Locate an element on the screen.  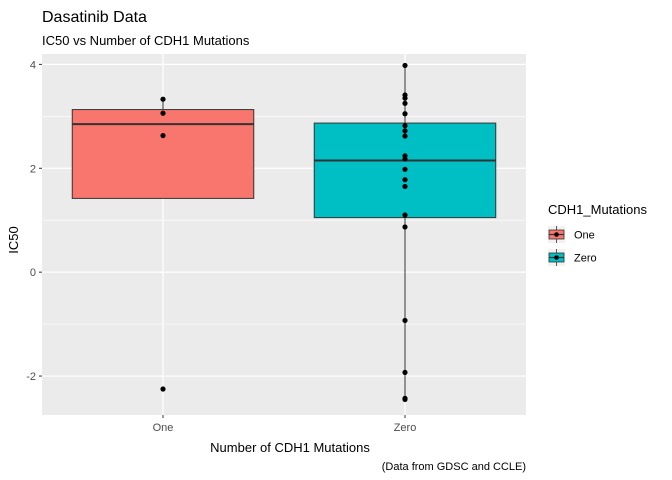
y-axis-title: IC50 is located at coordinates (13, 239).